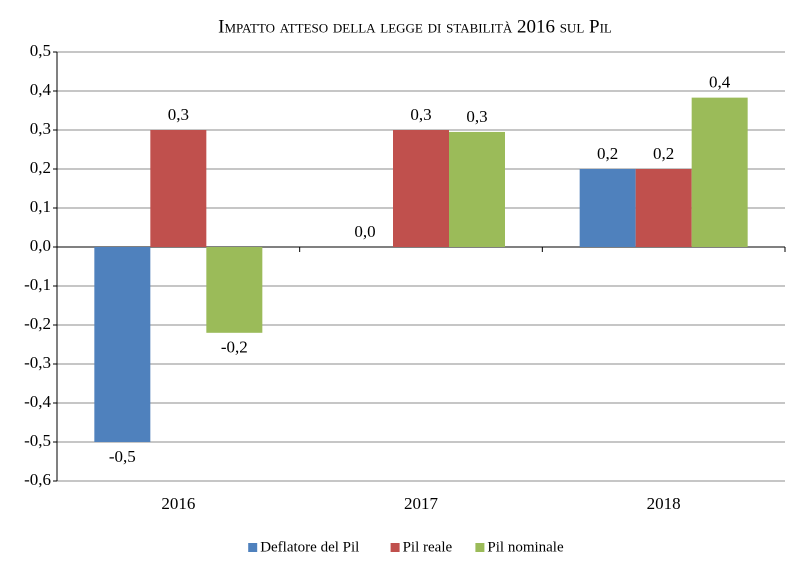 The image size is (803, 568). I want to click on value-label: -0,2, so click(234, 347).